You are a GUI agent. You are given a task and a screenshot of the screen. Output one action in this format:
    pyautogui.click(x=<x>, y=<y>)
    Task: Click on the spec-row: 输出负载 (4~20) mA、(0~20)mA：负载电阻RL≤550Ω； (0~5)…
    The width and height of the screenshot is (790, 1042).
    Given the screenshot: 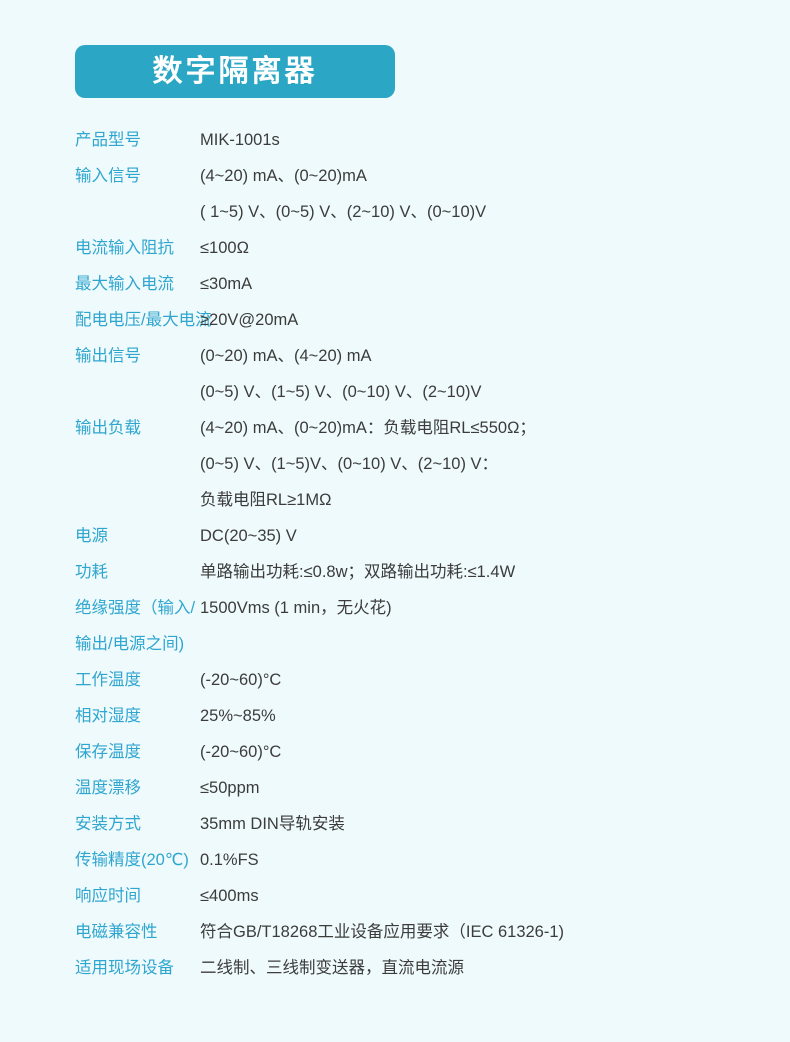 What is the action you would take?
    pyautogui.click(x=395, y=464)
    